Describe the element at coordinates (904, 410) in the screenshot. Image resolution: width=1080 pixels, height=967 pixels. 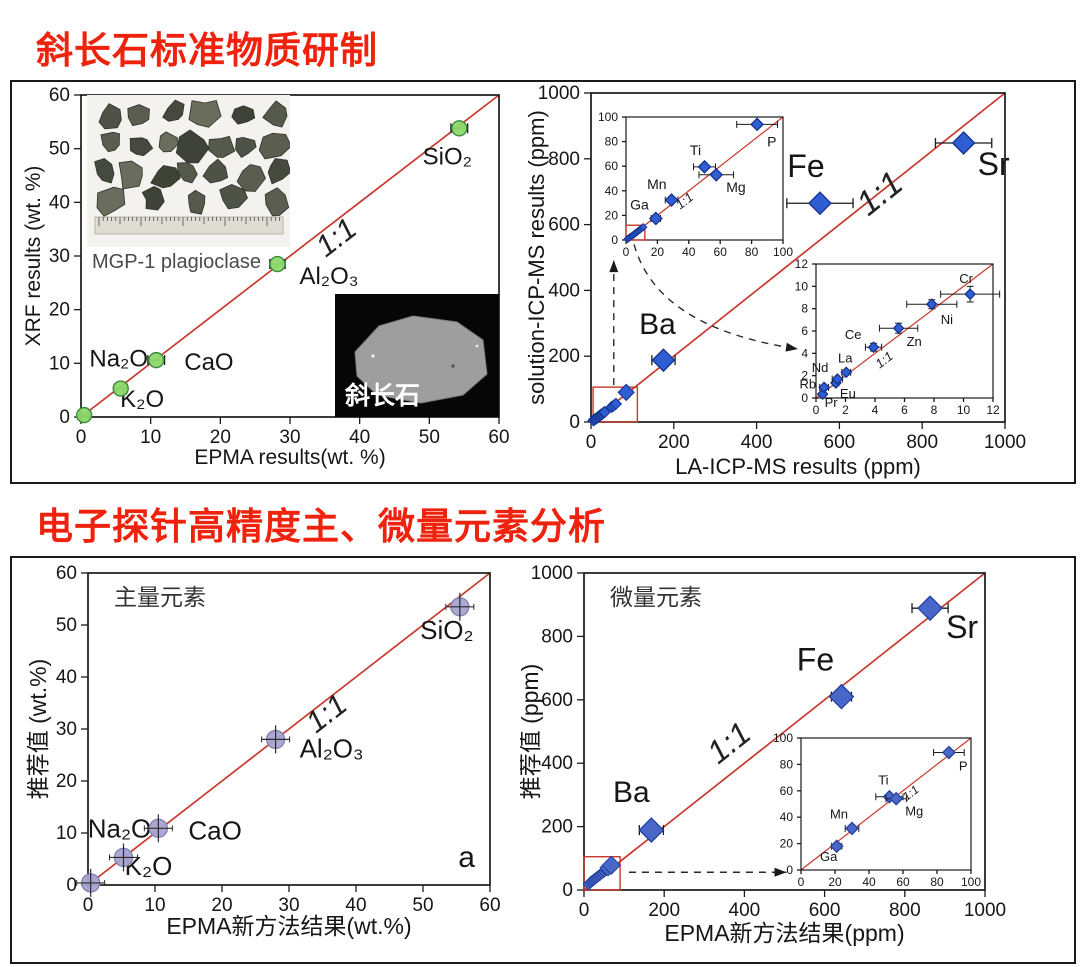
I see `svg-text: 6` at that location.